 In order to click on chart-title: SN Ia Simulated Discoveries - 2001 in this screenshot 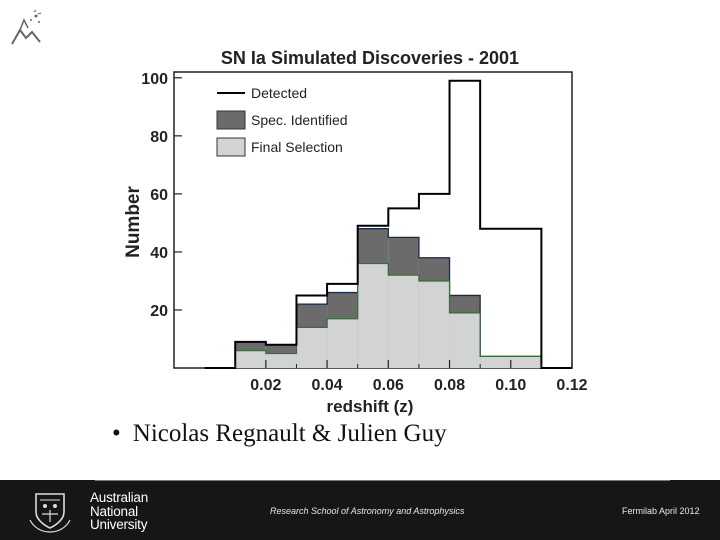, I will do `click(370, 58)`.